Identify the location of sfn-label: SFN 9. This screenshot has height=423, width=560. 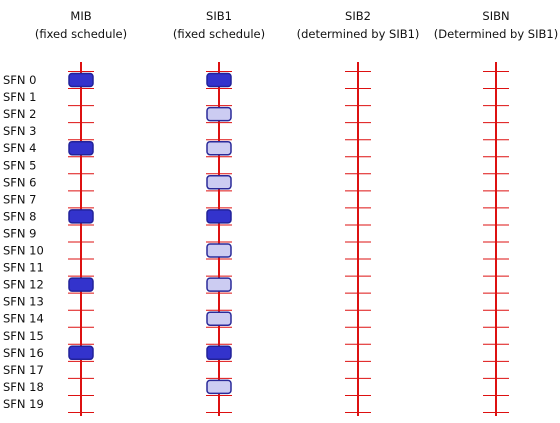
(20, 233).